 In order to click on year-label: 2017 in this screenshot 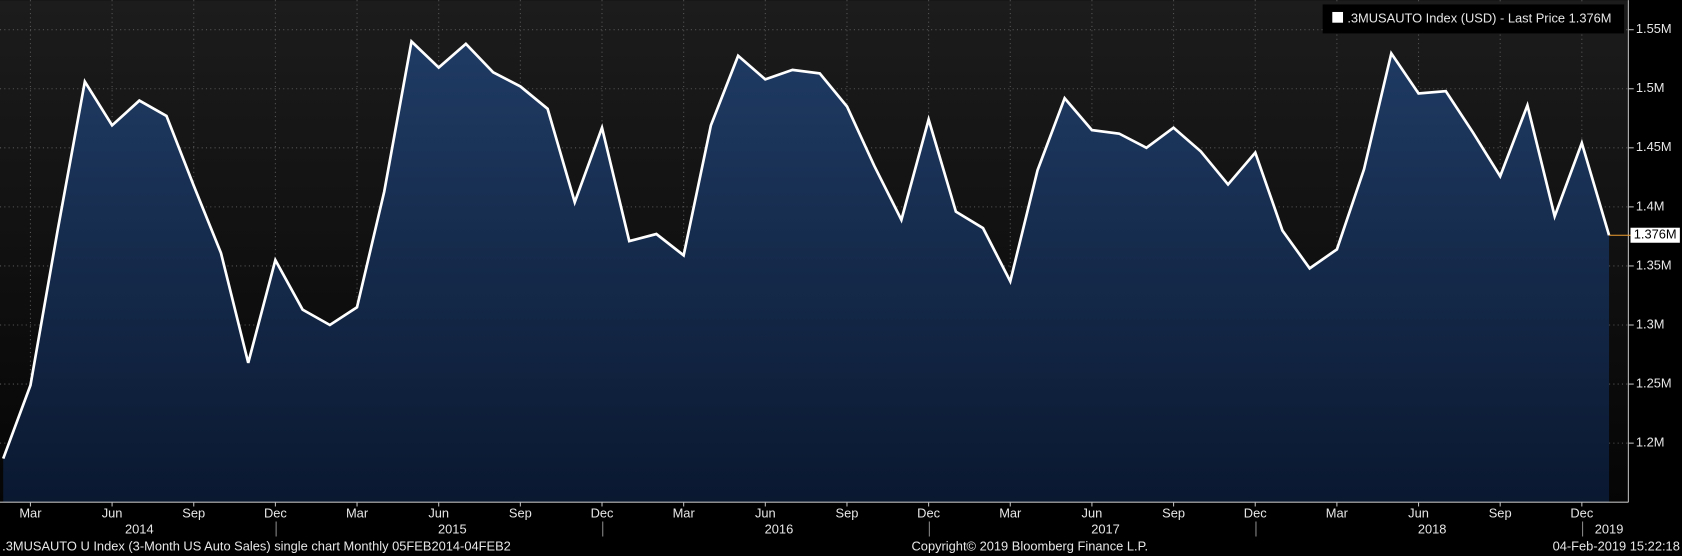, I will do `click(1105, 528)`.